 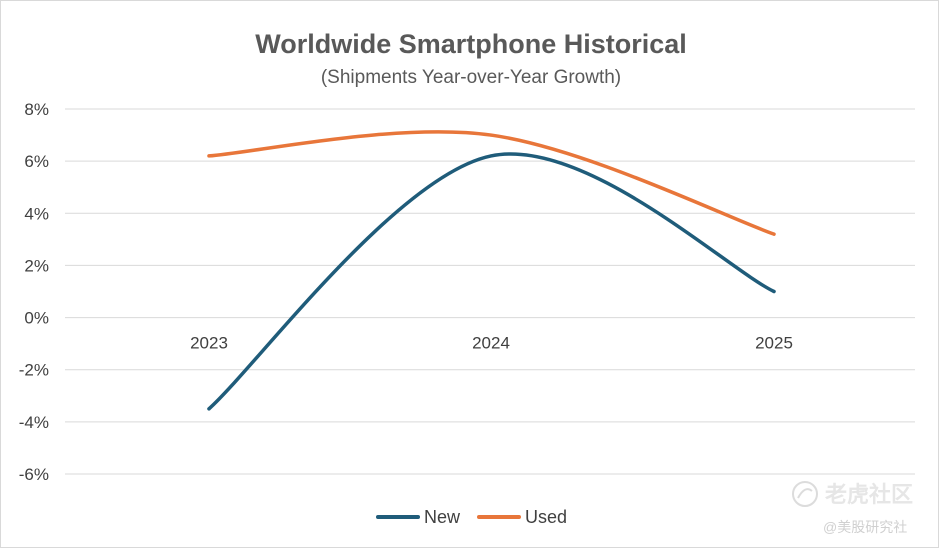 What do you see at coordinates (36, 213) in the screenshot?
I see `y-tick-label: 4%` at bounding box center [36, 213].